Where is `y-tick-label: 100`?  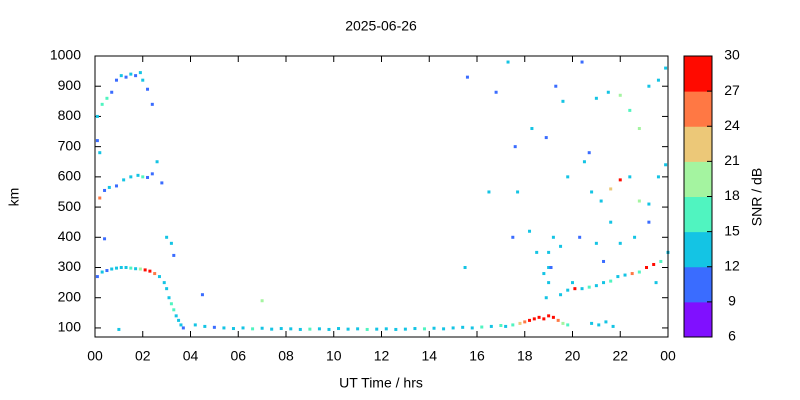 y-tick-label: 100 is located at coordinates (70, 327).